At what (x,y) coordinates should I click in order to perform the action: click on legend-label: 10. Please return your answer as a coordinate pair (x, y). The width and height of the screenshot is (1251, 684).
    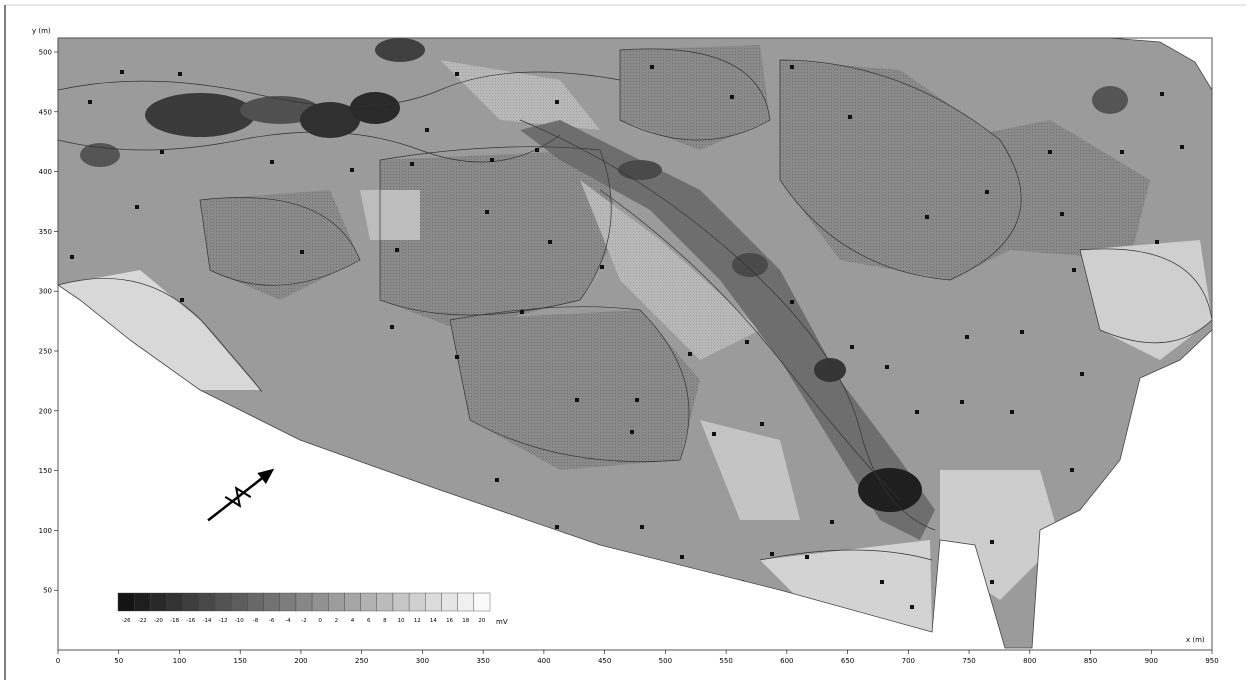
    Looking at the image, I should click on (401, 621).